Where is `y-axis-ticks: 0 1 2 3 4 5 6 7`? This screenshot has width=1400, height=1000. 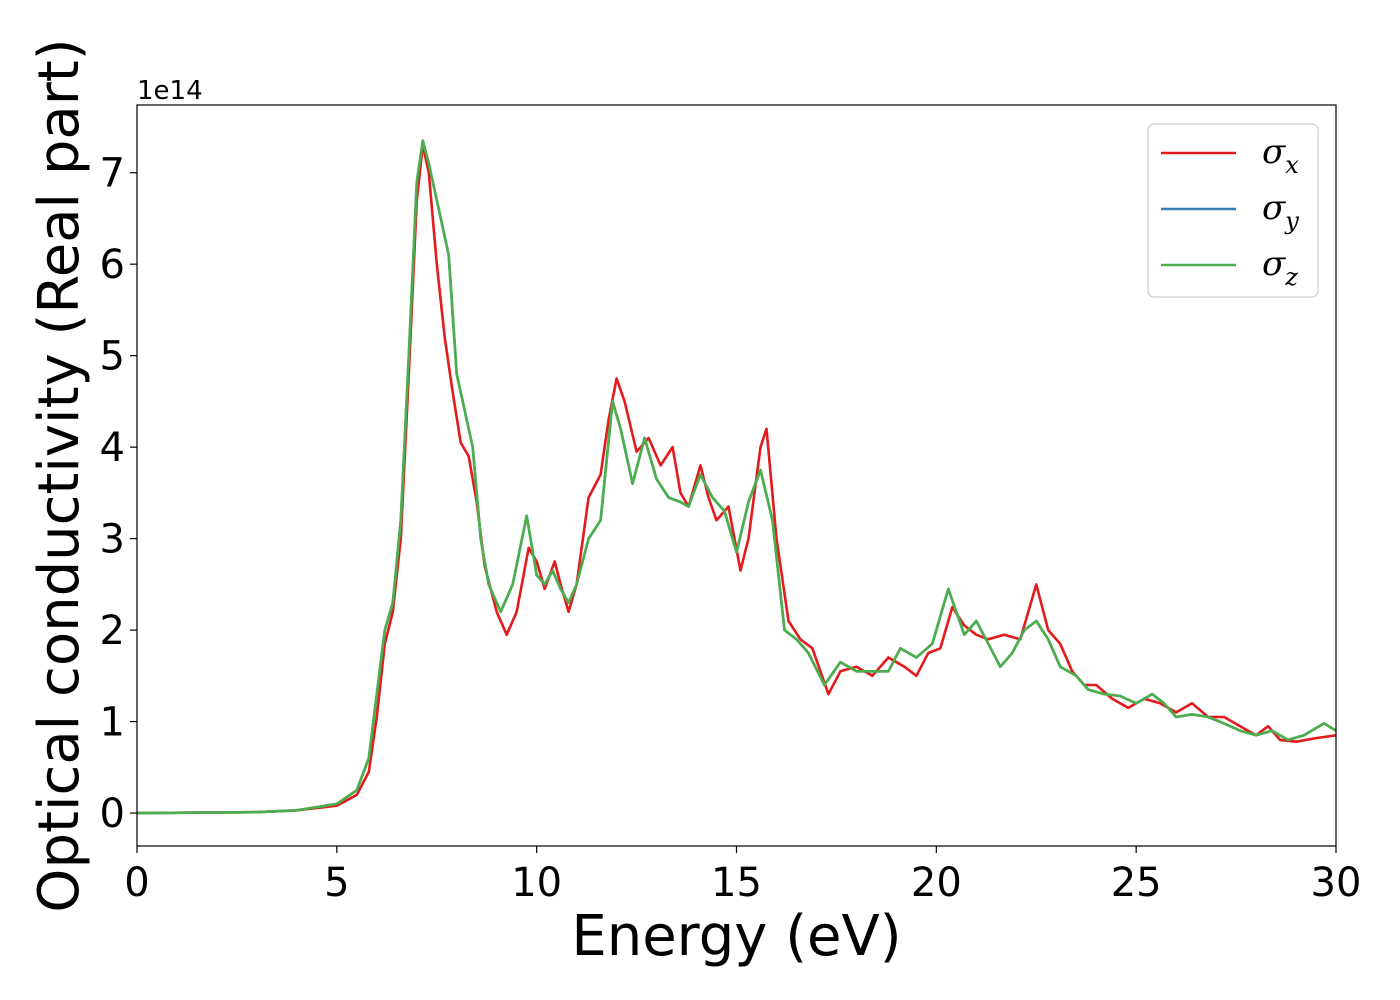
y-axis-ticks: 0 1 2 3 4 5 6 7 is located at coordinates (118, 494).